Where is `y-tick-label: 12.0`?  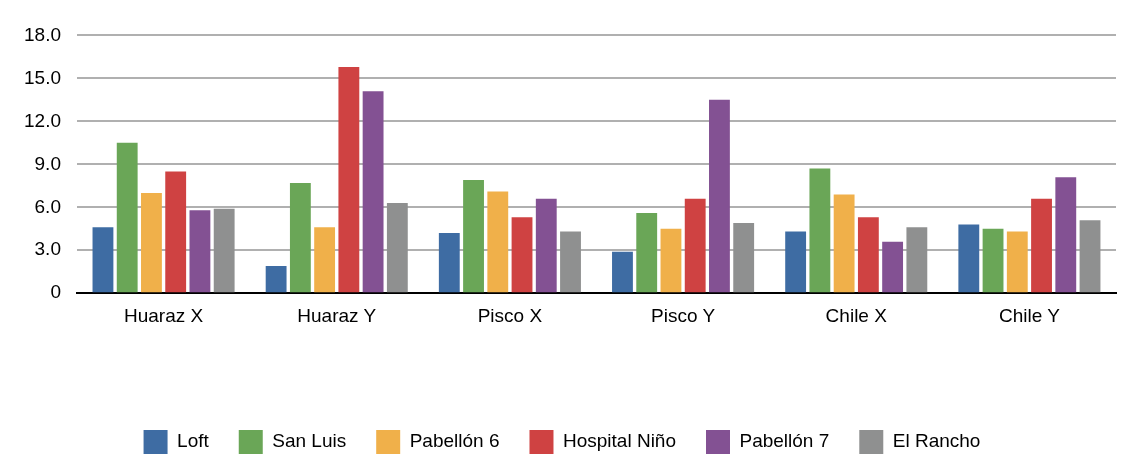 y-tick-label: 12.0 is located at coordinates (42, 120).